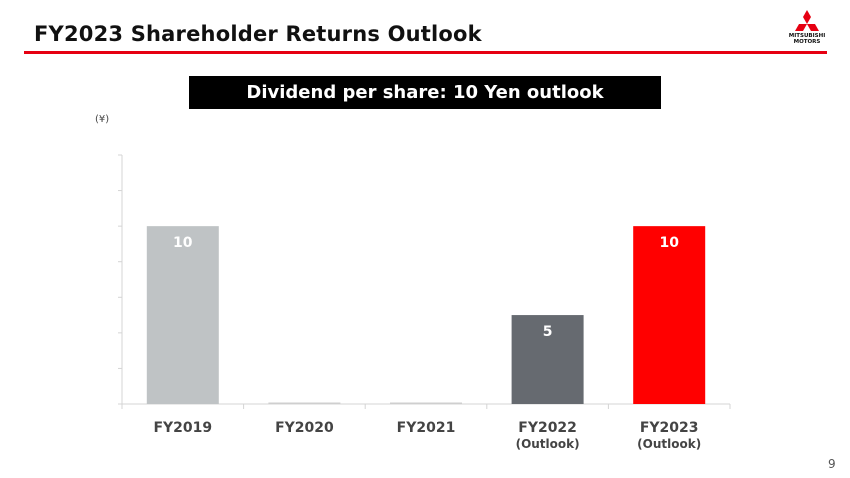 Image resolution: width=850 pixels, height=478 pixels. I want to click on y-axis-unit-label: (¥), so click(102, 119).